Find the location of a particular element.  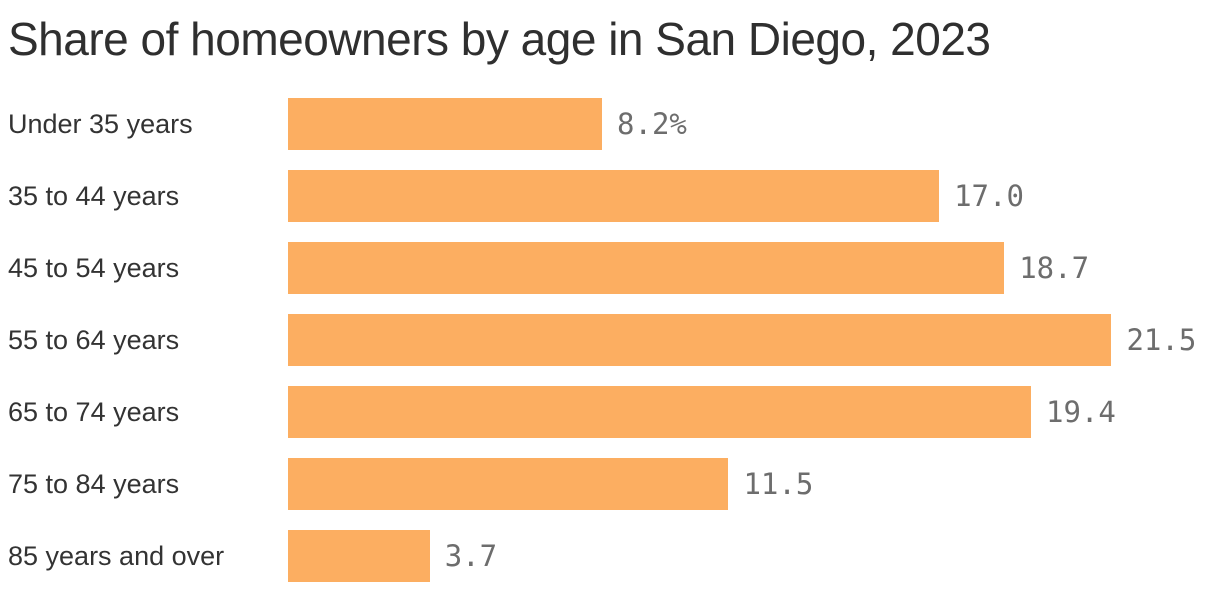

bar-row: 55 to 64 years 21.5 is located at coordinates (610, 340).